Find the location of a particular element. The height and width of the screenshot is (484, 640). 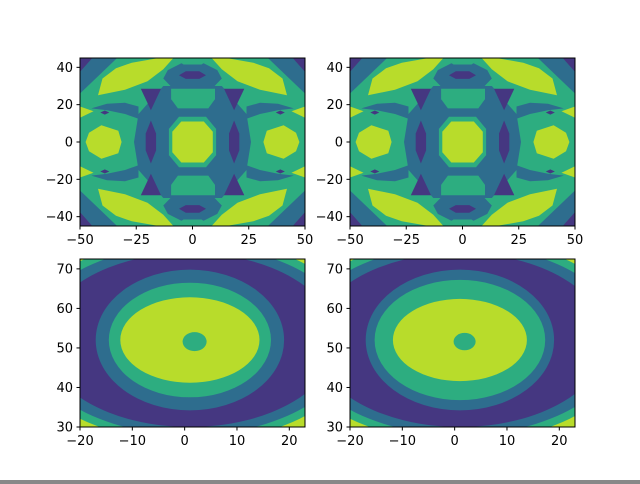

y-tick-label: 50 is located at coordinates (64, 348).